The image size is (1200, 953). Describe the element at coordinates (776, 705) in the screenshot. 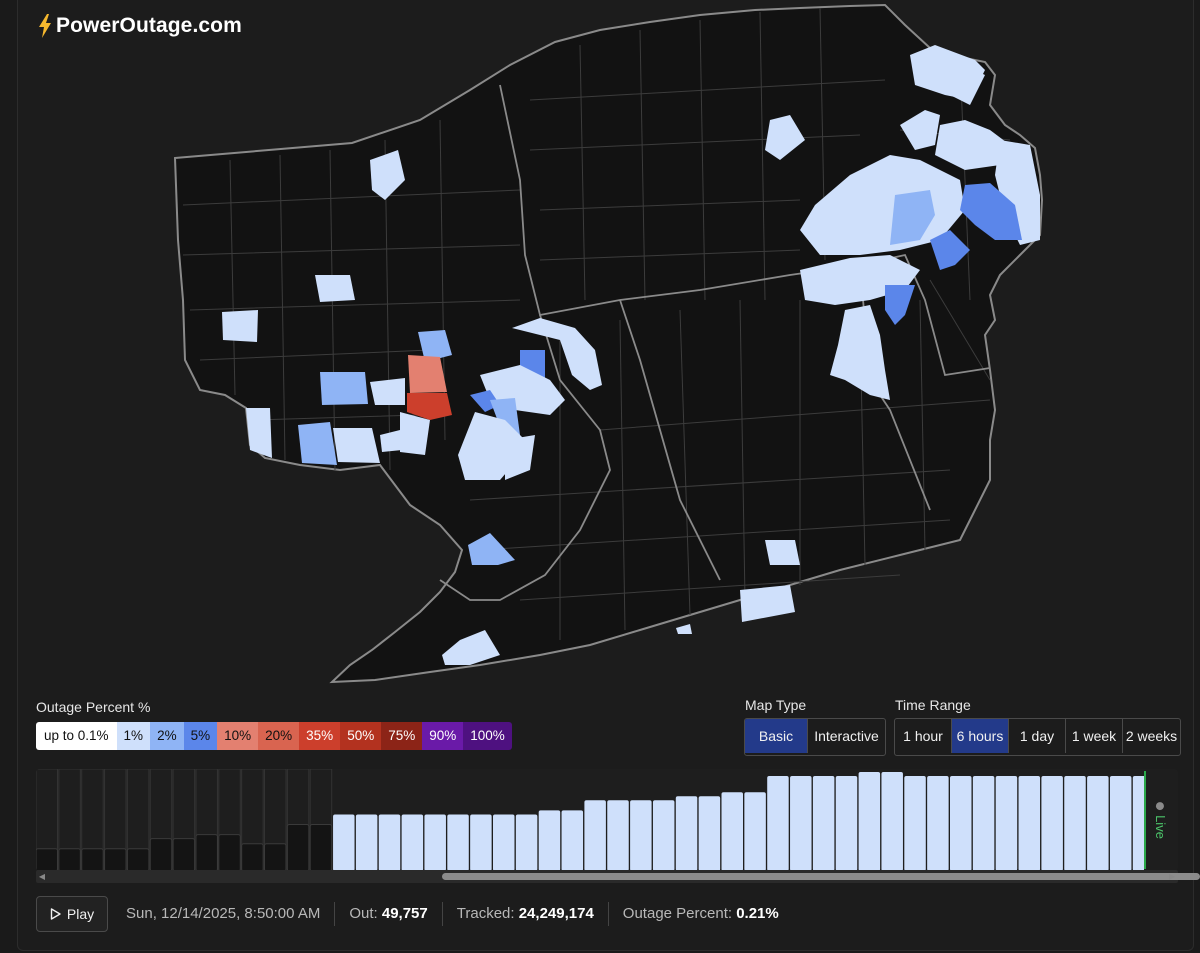

I see `map-type-title: Map Type` at that location.